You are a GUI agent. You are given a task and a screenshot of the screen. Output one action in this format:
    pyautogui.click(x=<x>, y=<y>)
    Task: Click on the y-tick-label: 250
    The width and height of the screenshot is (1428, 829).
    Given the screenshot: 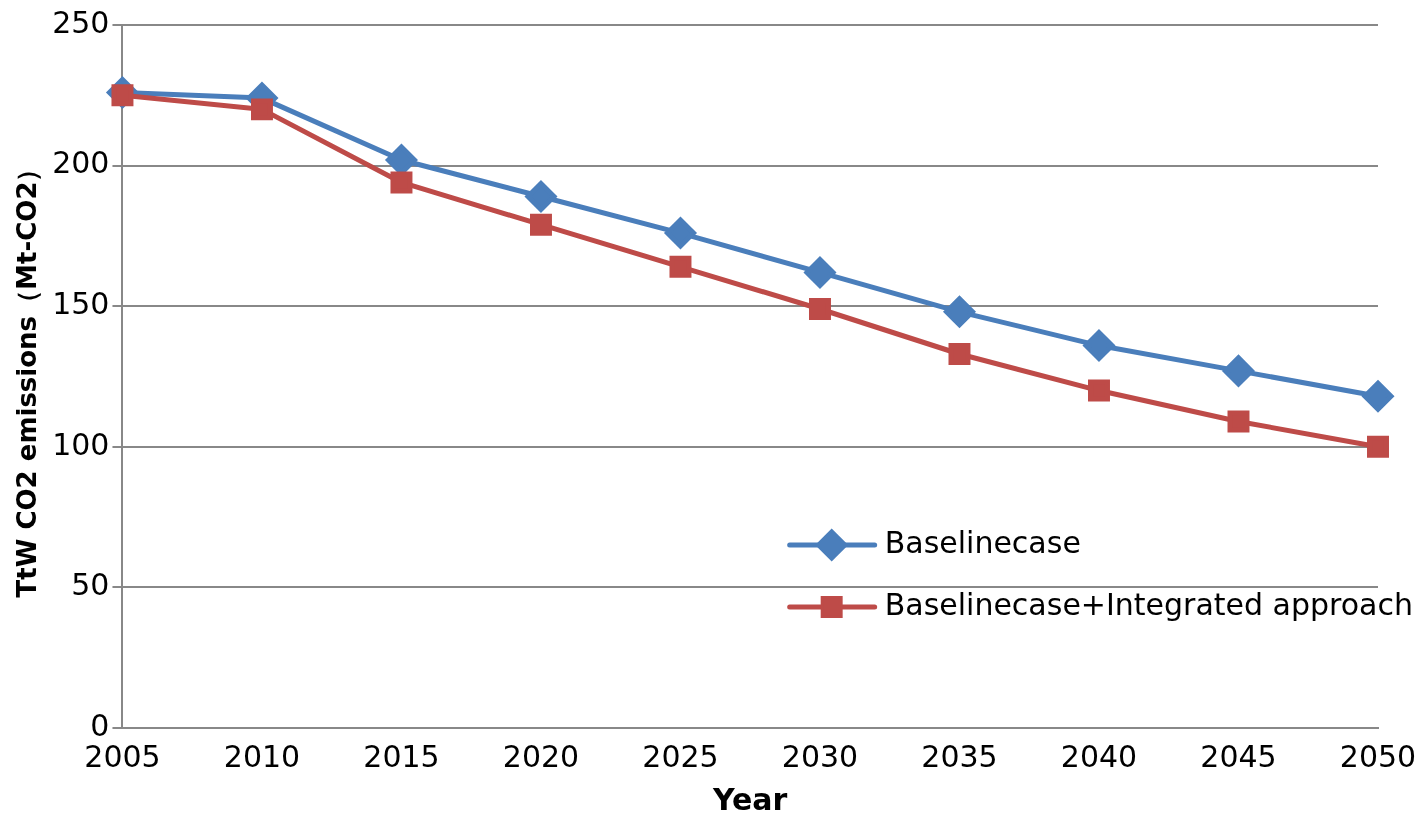 What is the action you would take?
    pyautogui.click(x=81, y=22)
    